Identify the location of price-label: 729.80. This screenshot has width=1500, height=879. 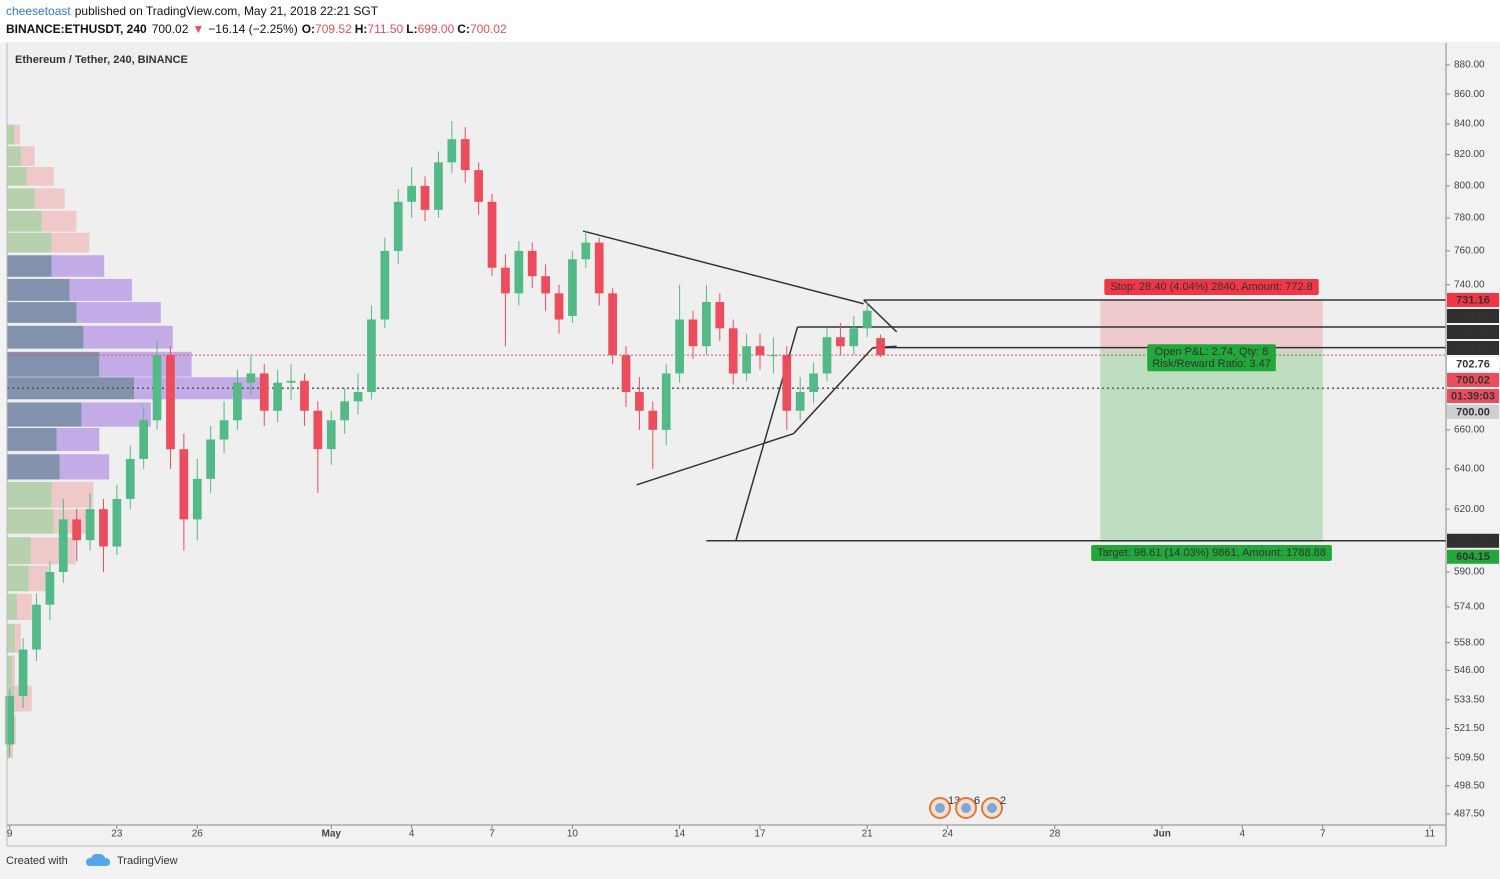
(1473, 316).